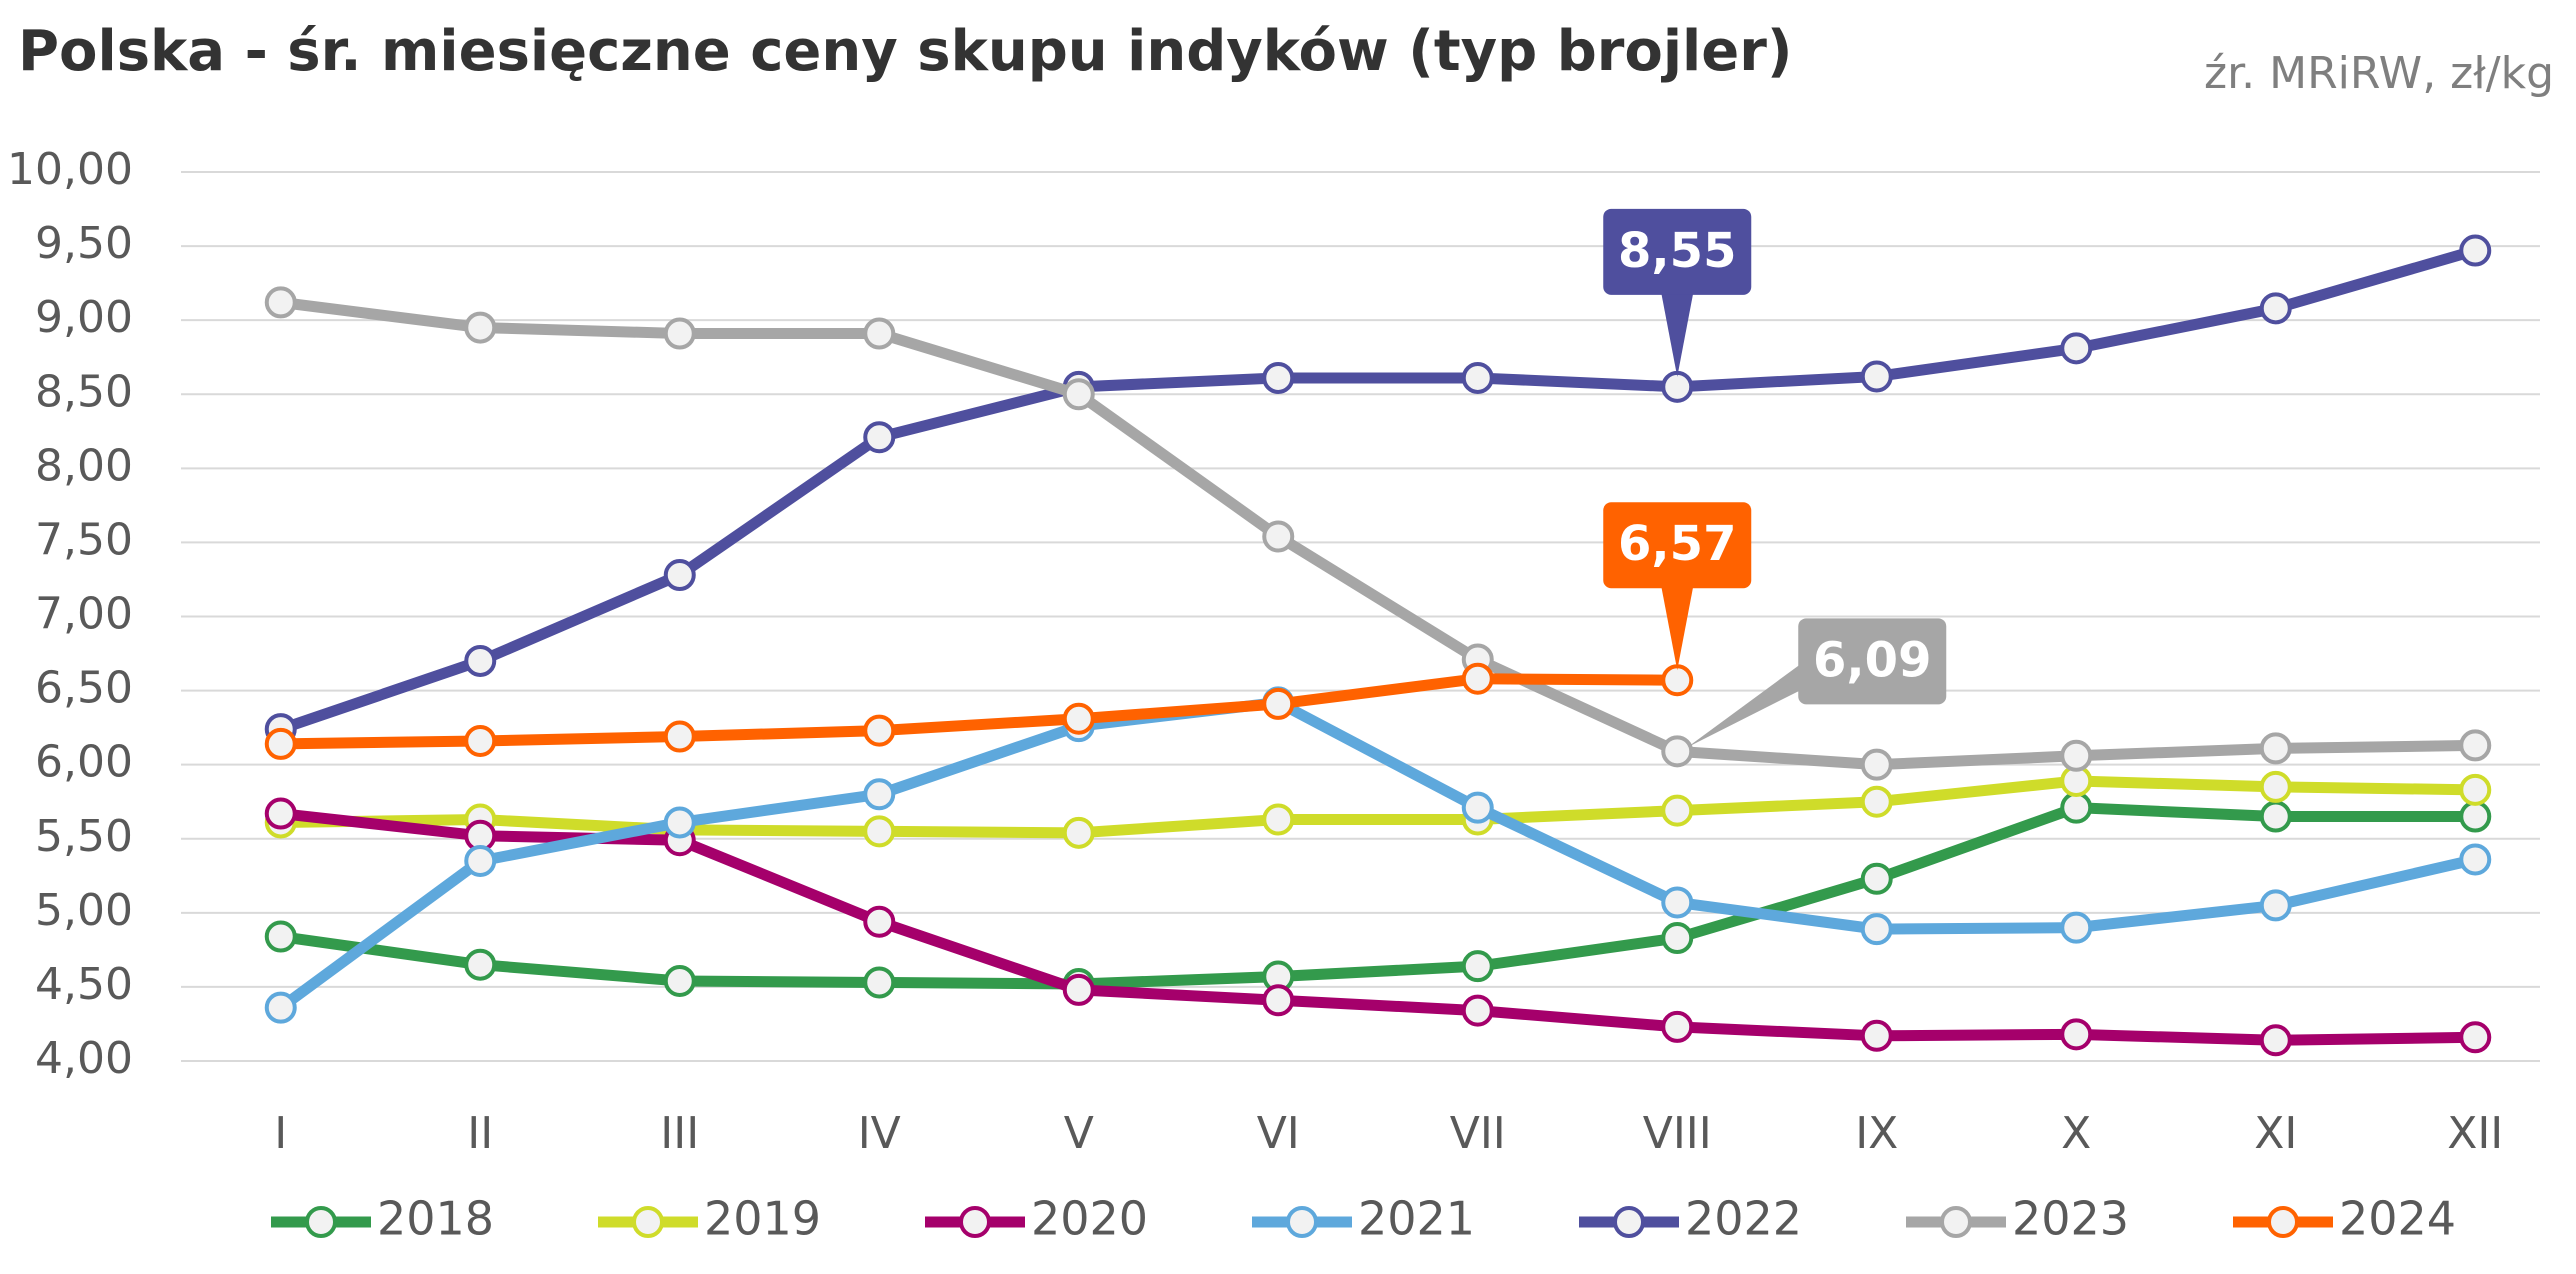 The image size is (2576, 1274). I want to click on legend-label: 2023, so click(2070, 1219).